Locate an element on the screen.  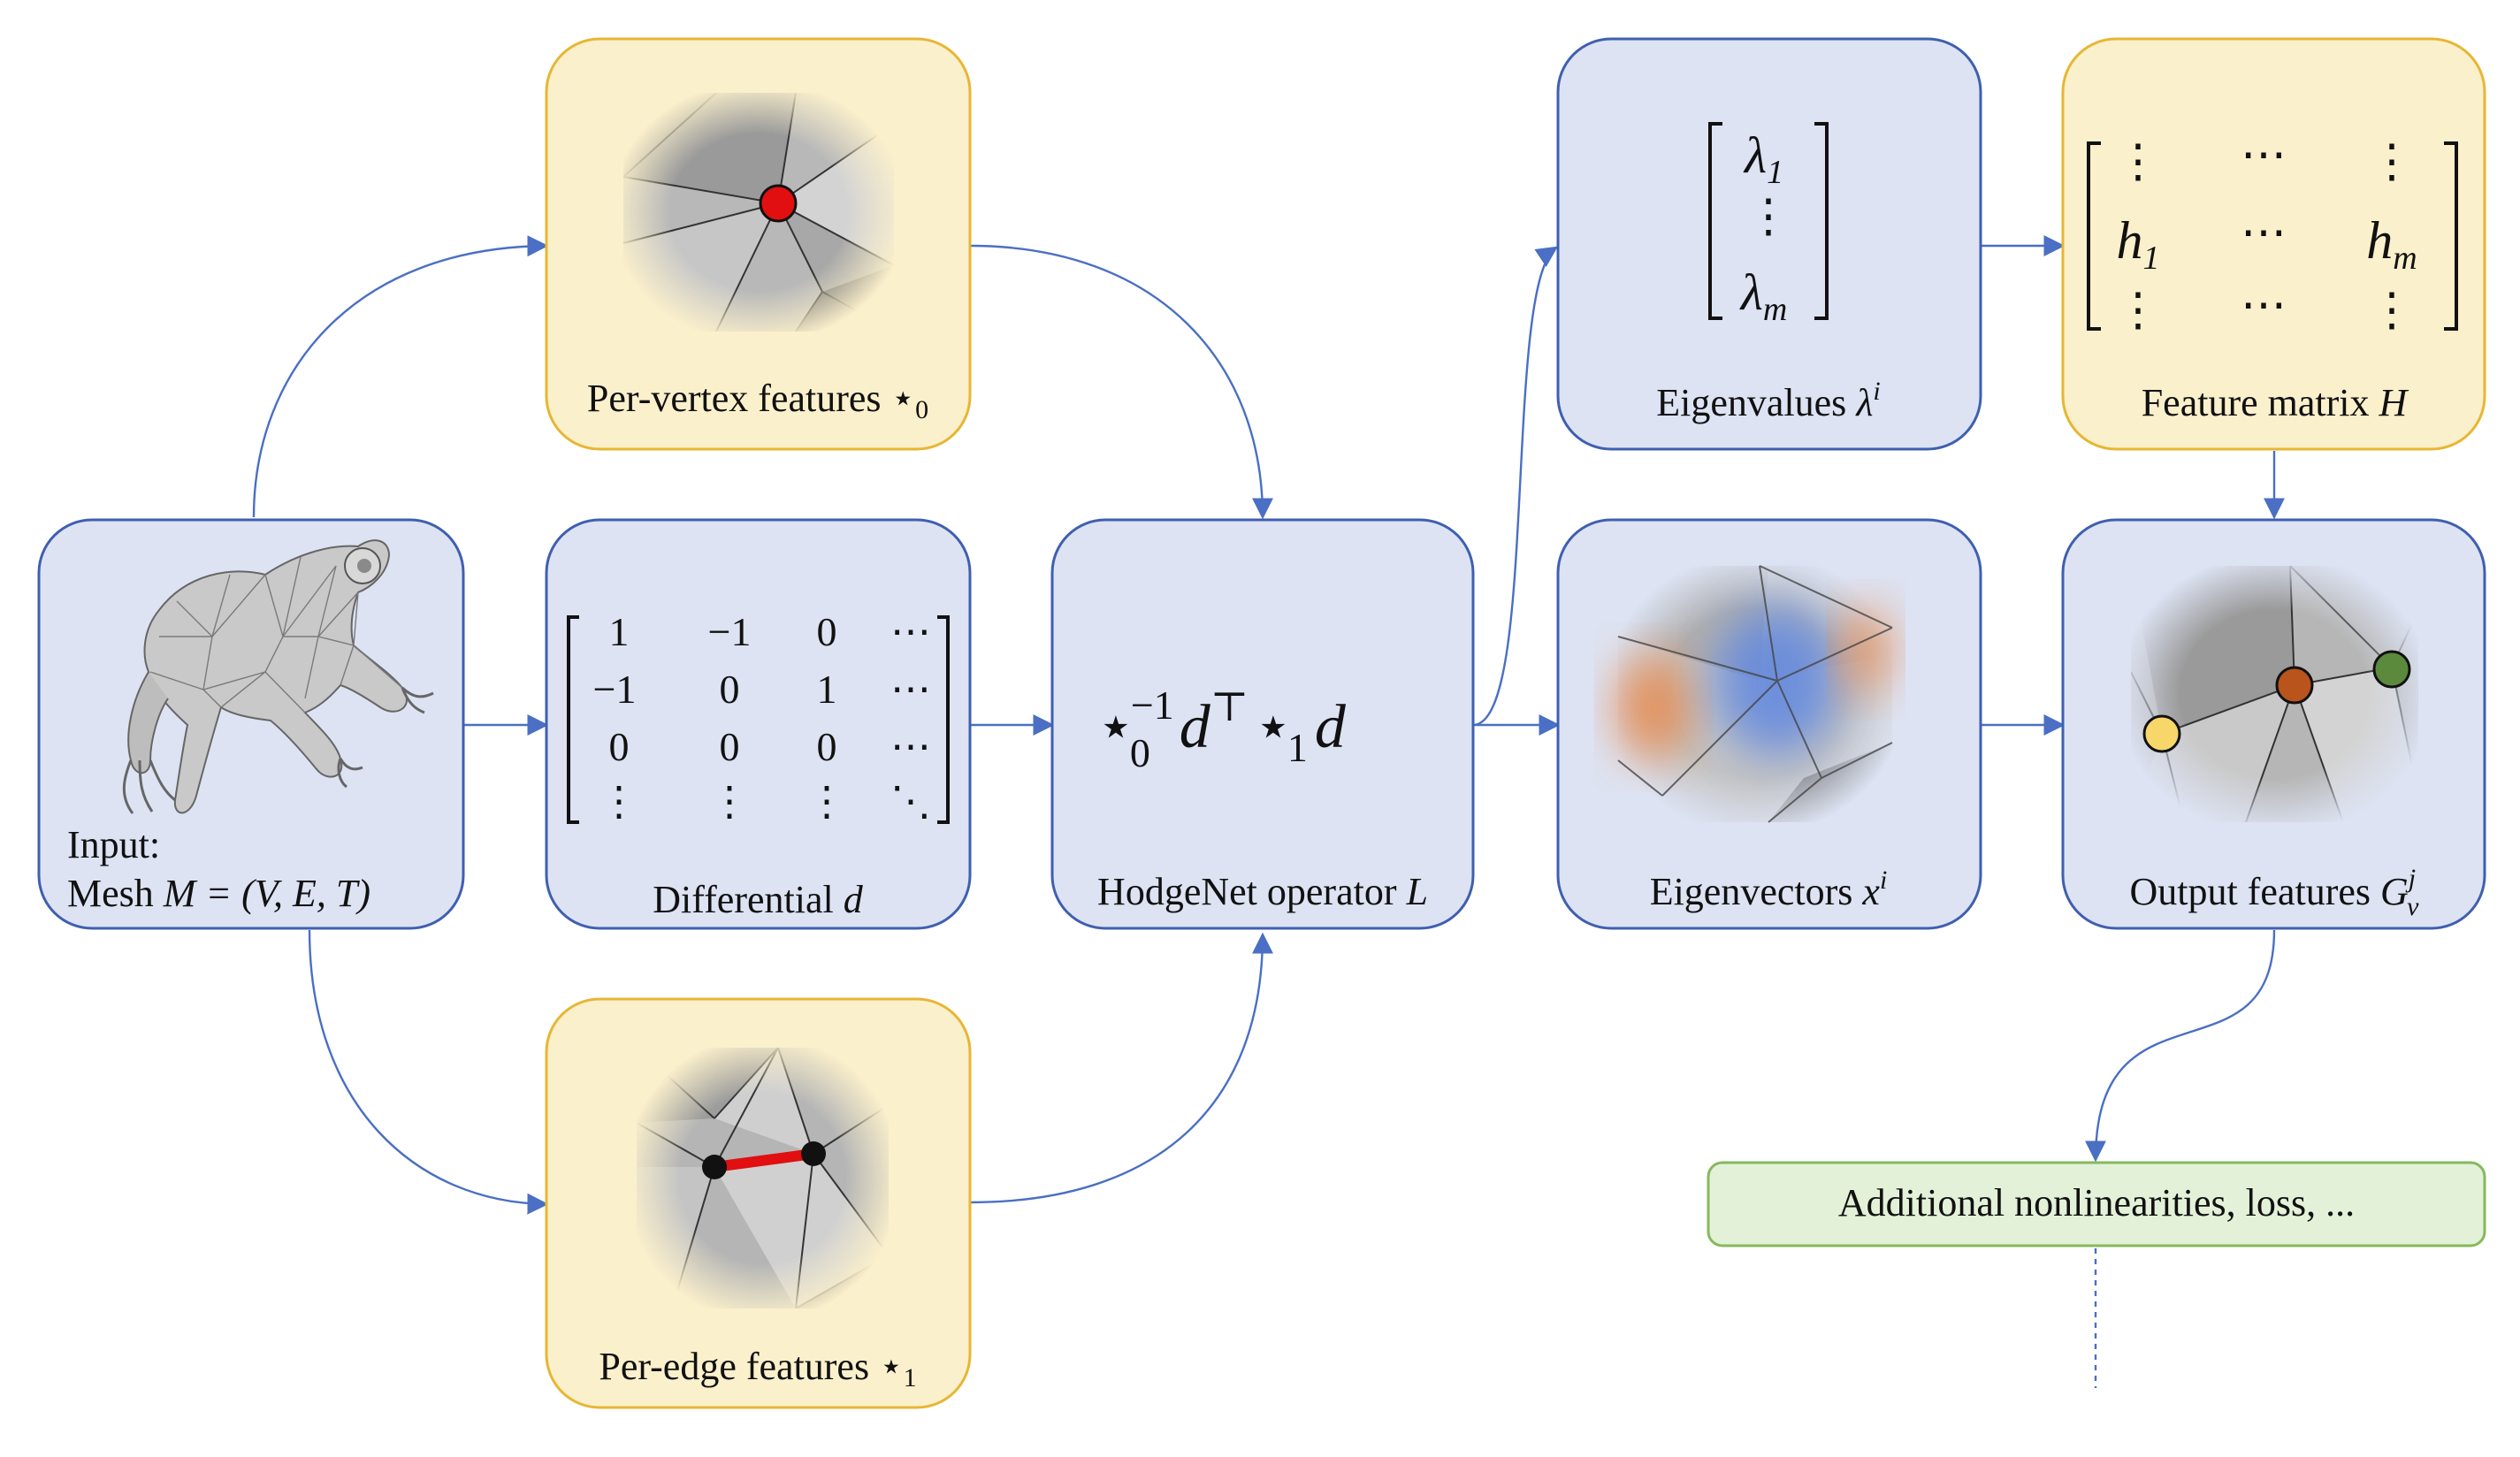
feature-matrix-node: ⋮ ⋯ ⋮ h1 ⋯ hm ⋮ ⋯ ⋮ Feature matrix H is located at coordinates (2273, 244).